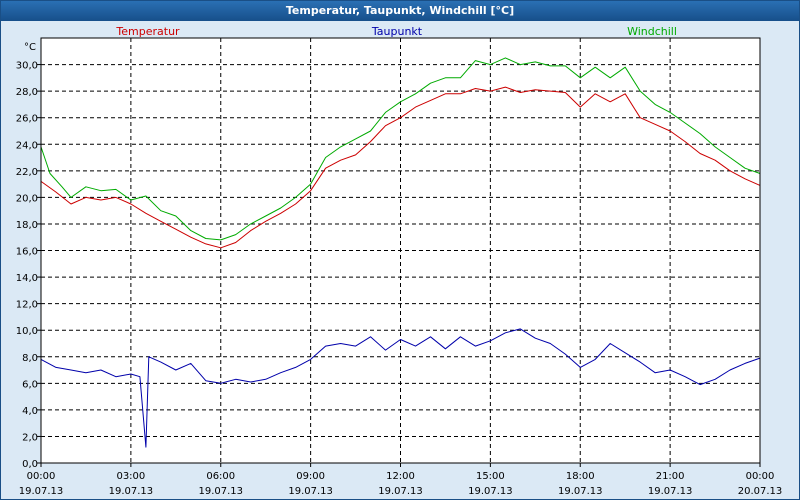 Image resolution: width=800 pixels, height=500 pixels. What do you see at coordinates (27, 252) in the screenshot?
I see `y-tick-label: 16,0` at bounding box center [27, 252].